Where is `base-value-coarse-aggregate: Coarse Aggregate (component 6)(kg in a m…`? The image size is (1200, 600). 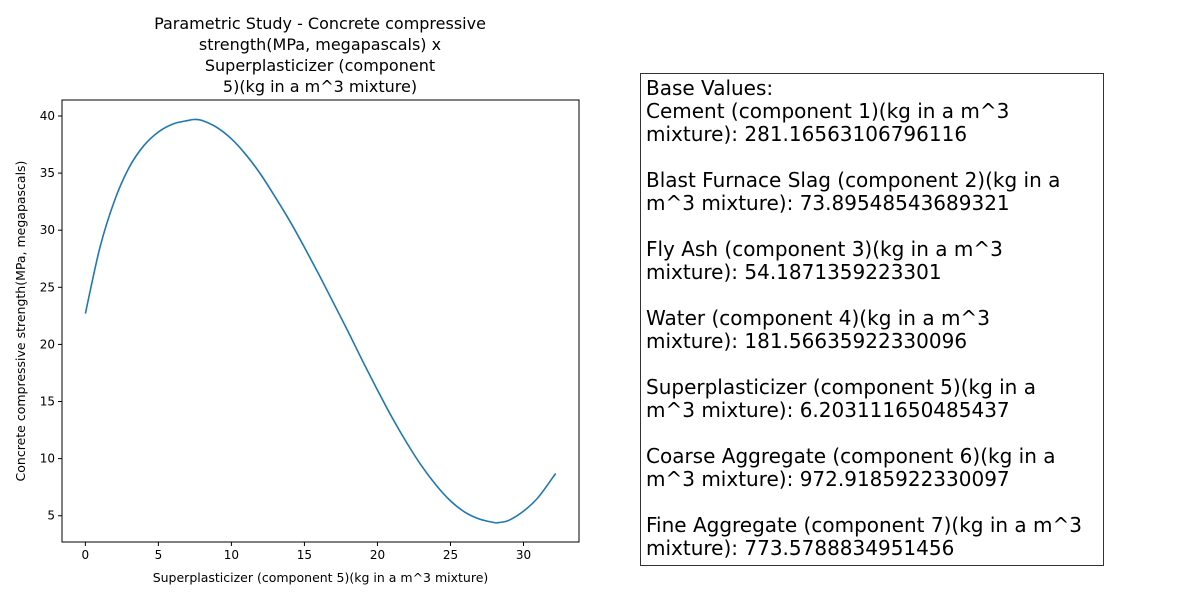 base-value-coarse-aggregate: Coarse Aggregate (component 6)(kg in a m… is located at coordinates (874, 468).